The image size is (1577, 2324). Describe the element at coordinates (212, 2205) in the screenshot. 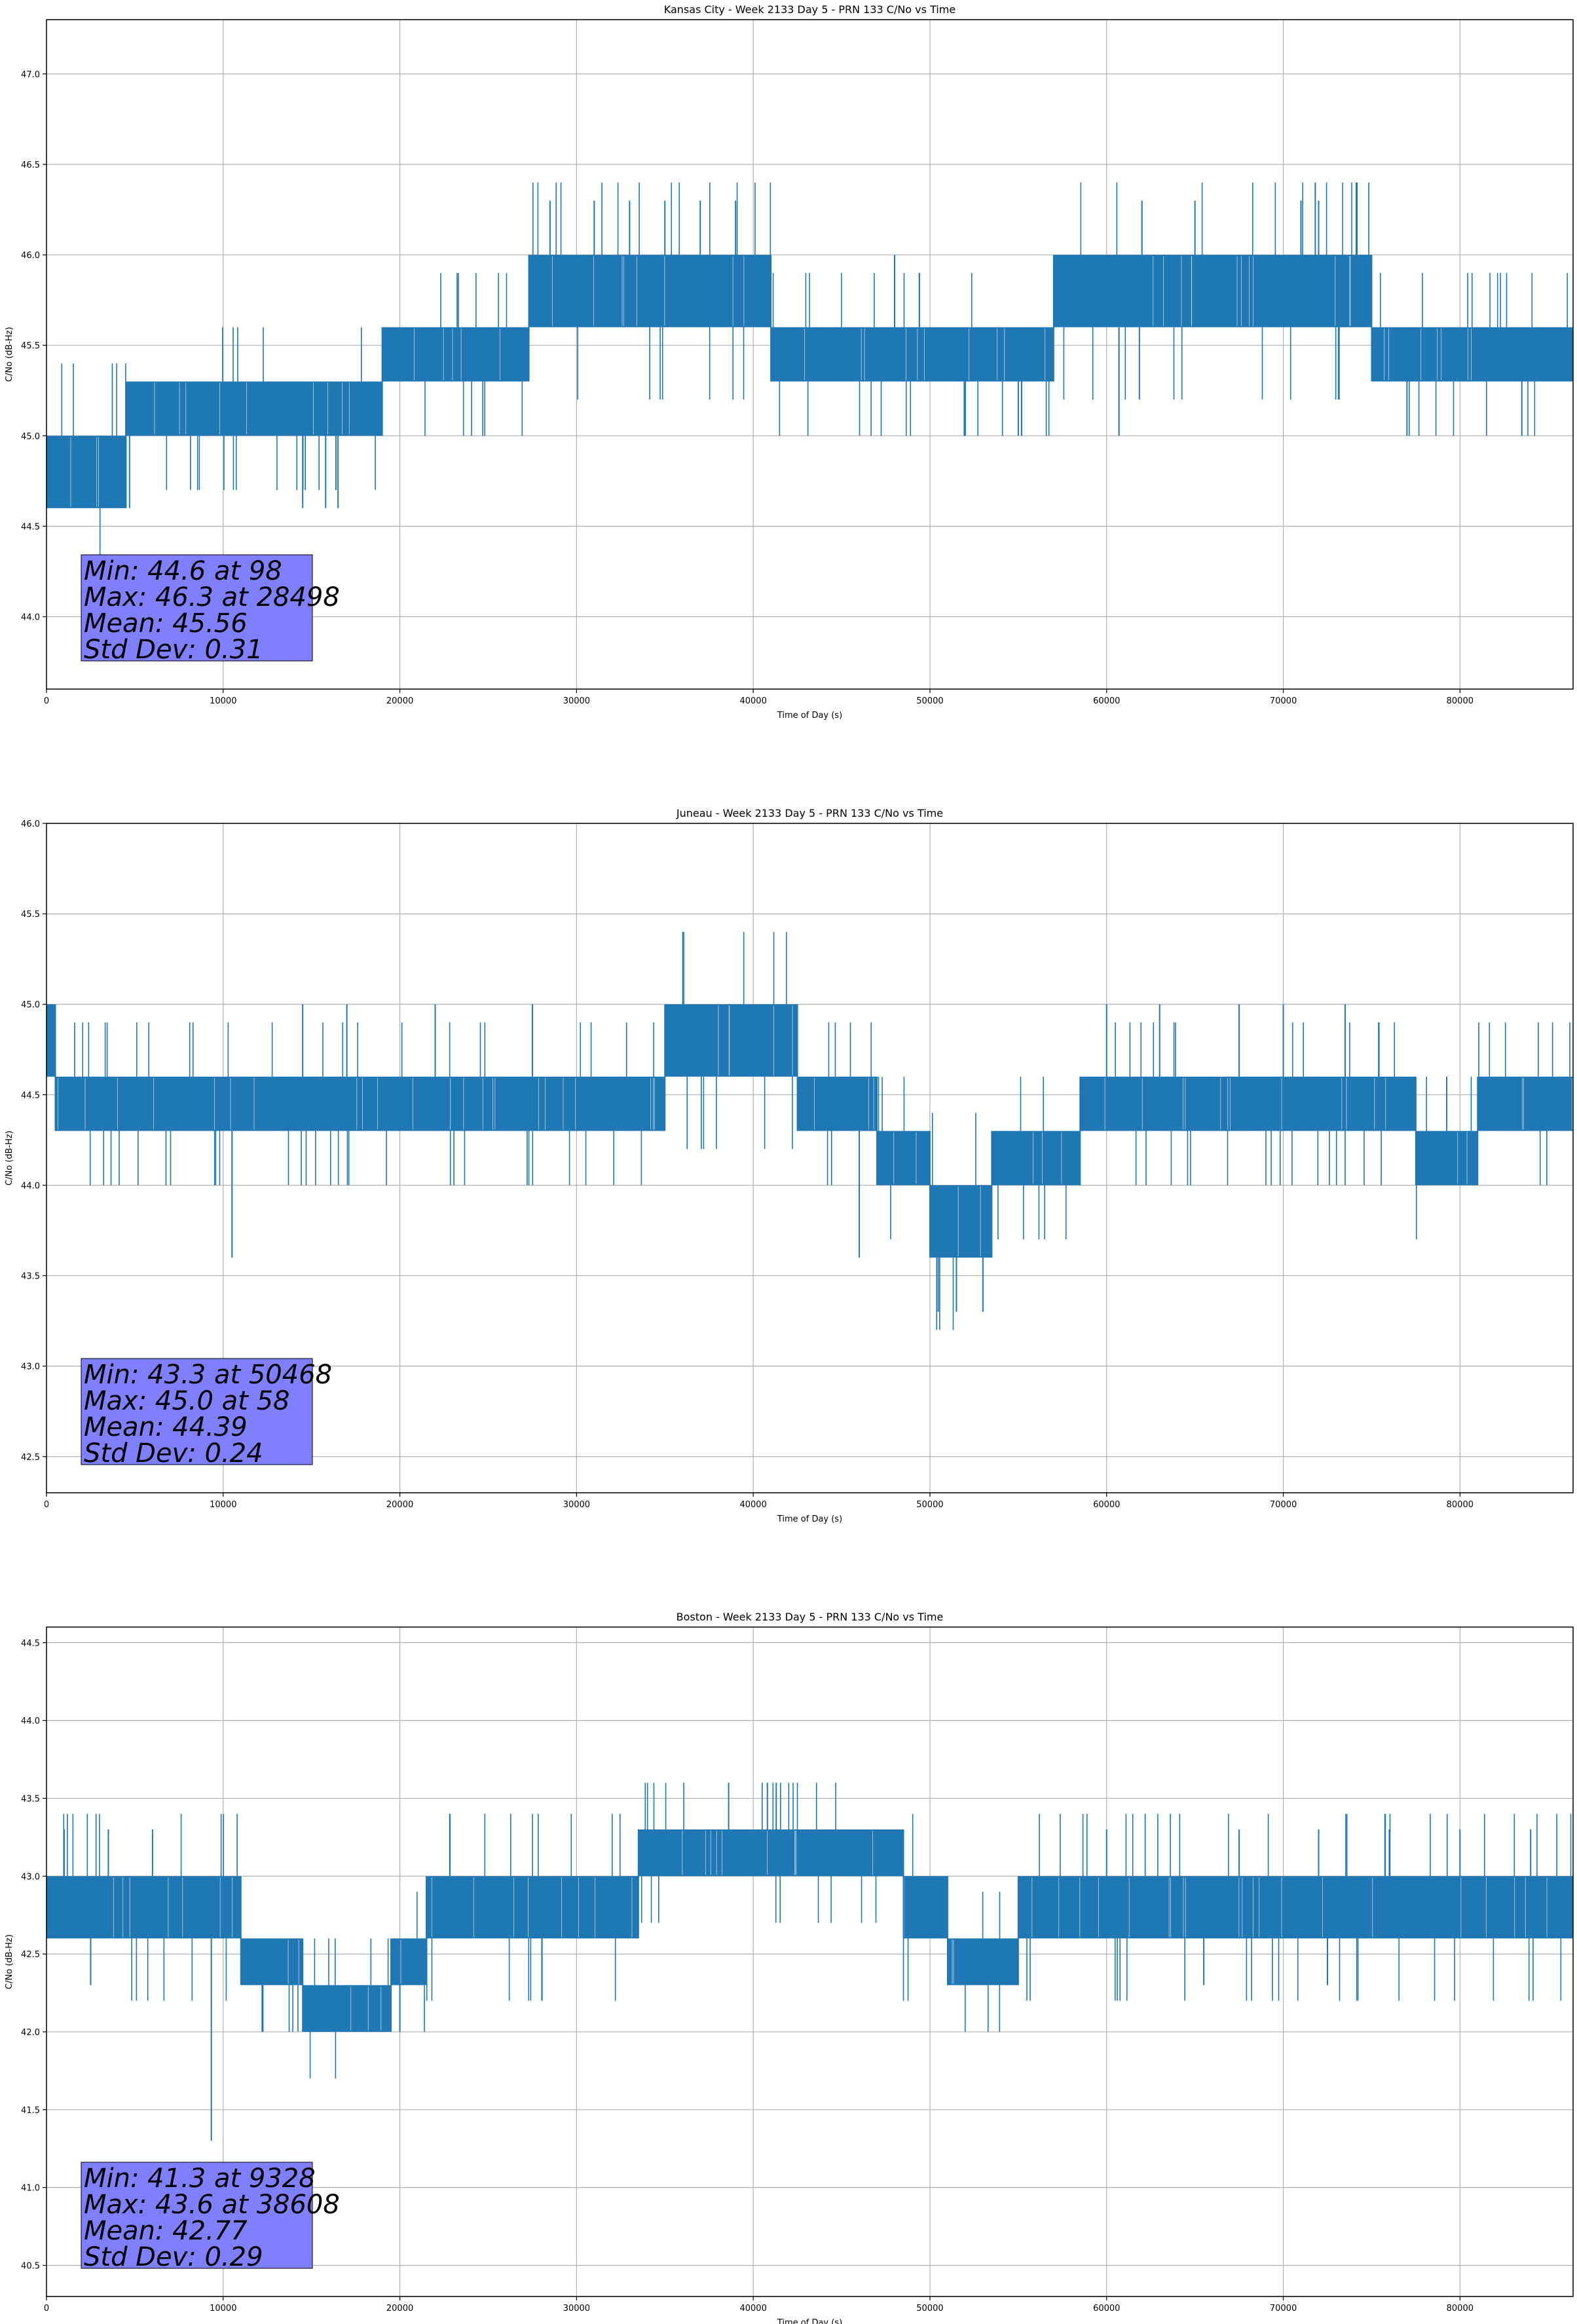

I see `stats-line: Max: 43.6 at 38608` at that location.